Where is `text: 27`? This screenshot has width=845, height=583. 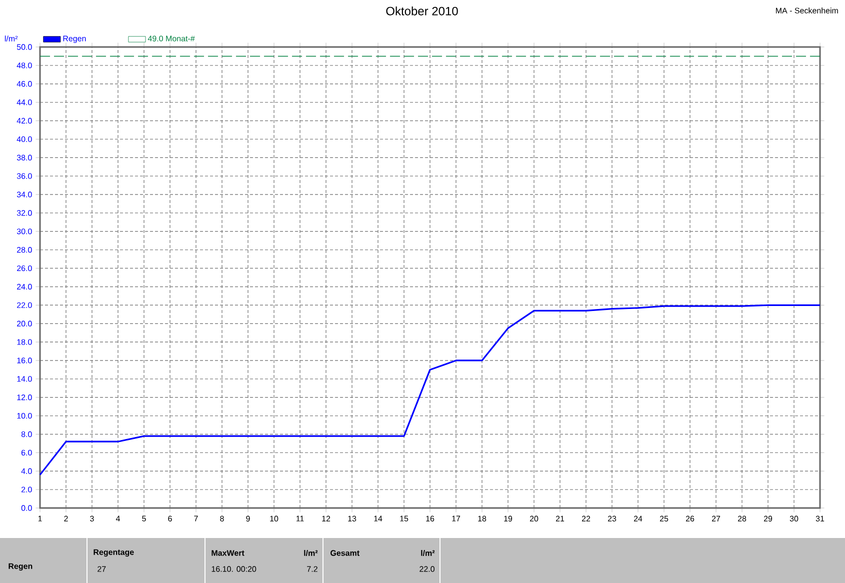
text: 27 is located at coordinates (102, 569).